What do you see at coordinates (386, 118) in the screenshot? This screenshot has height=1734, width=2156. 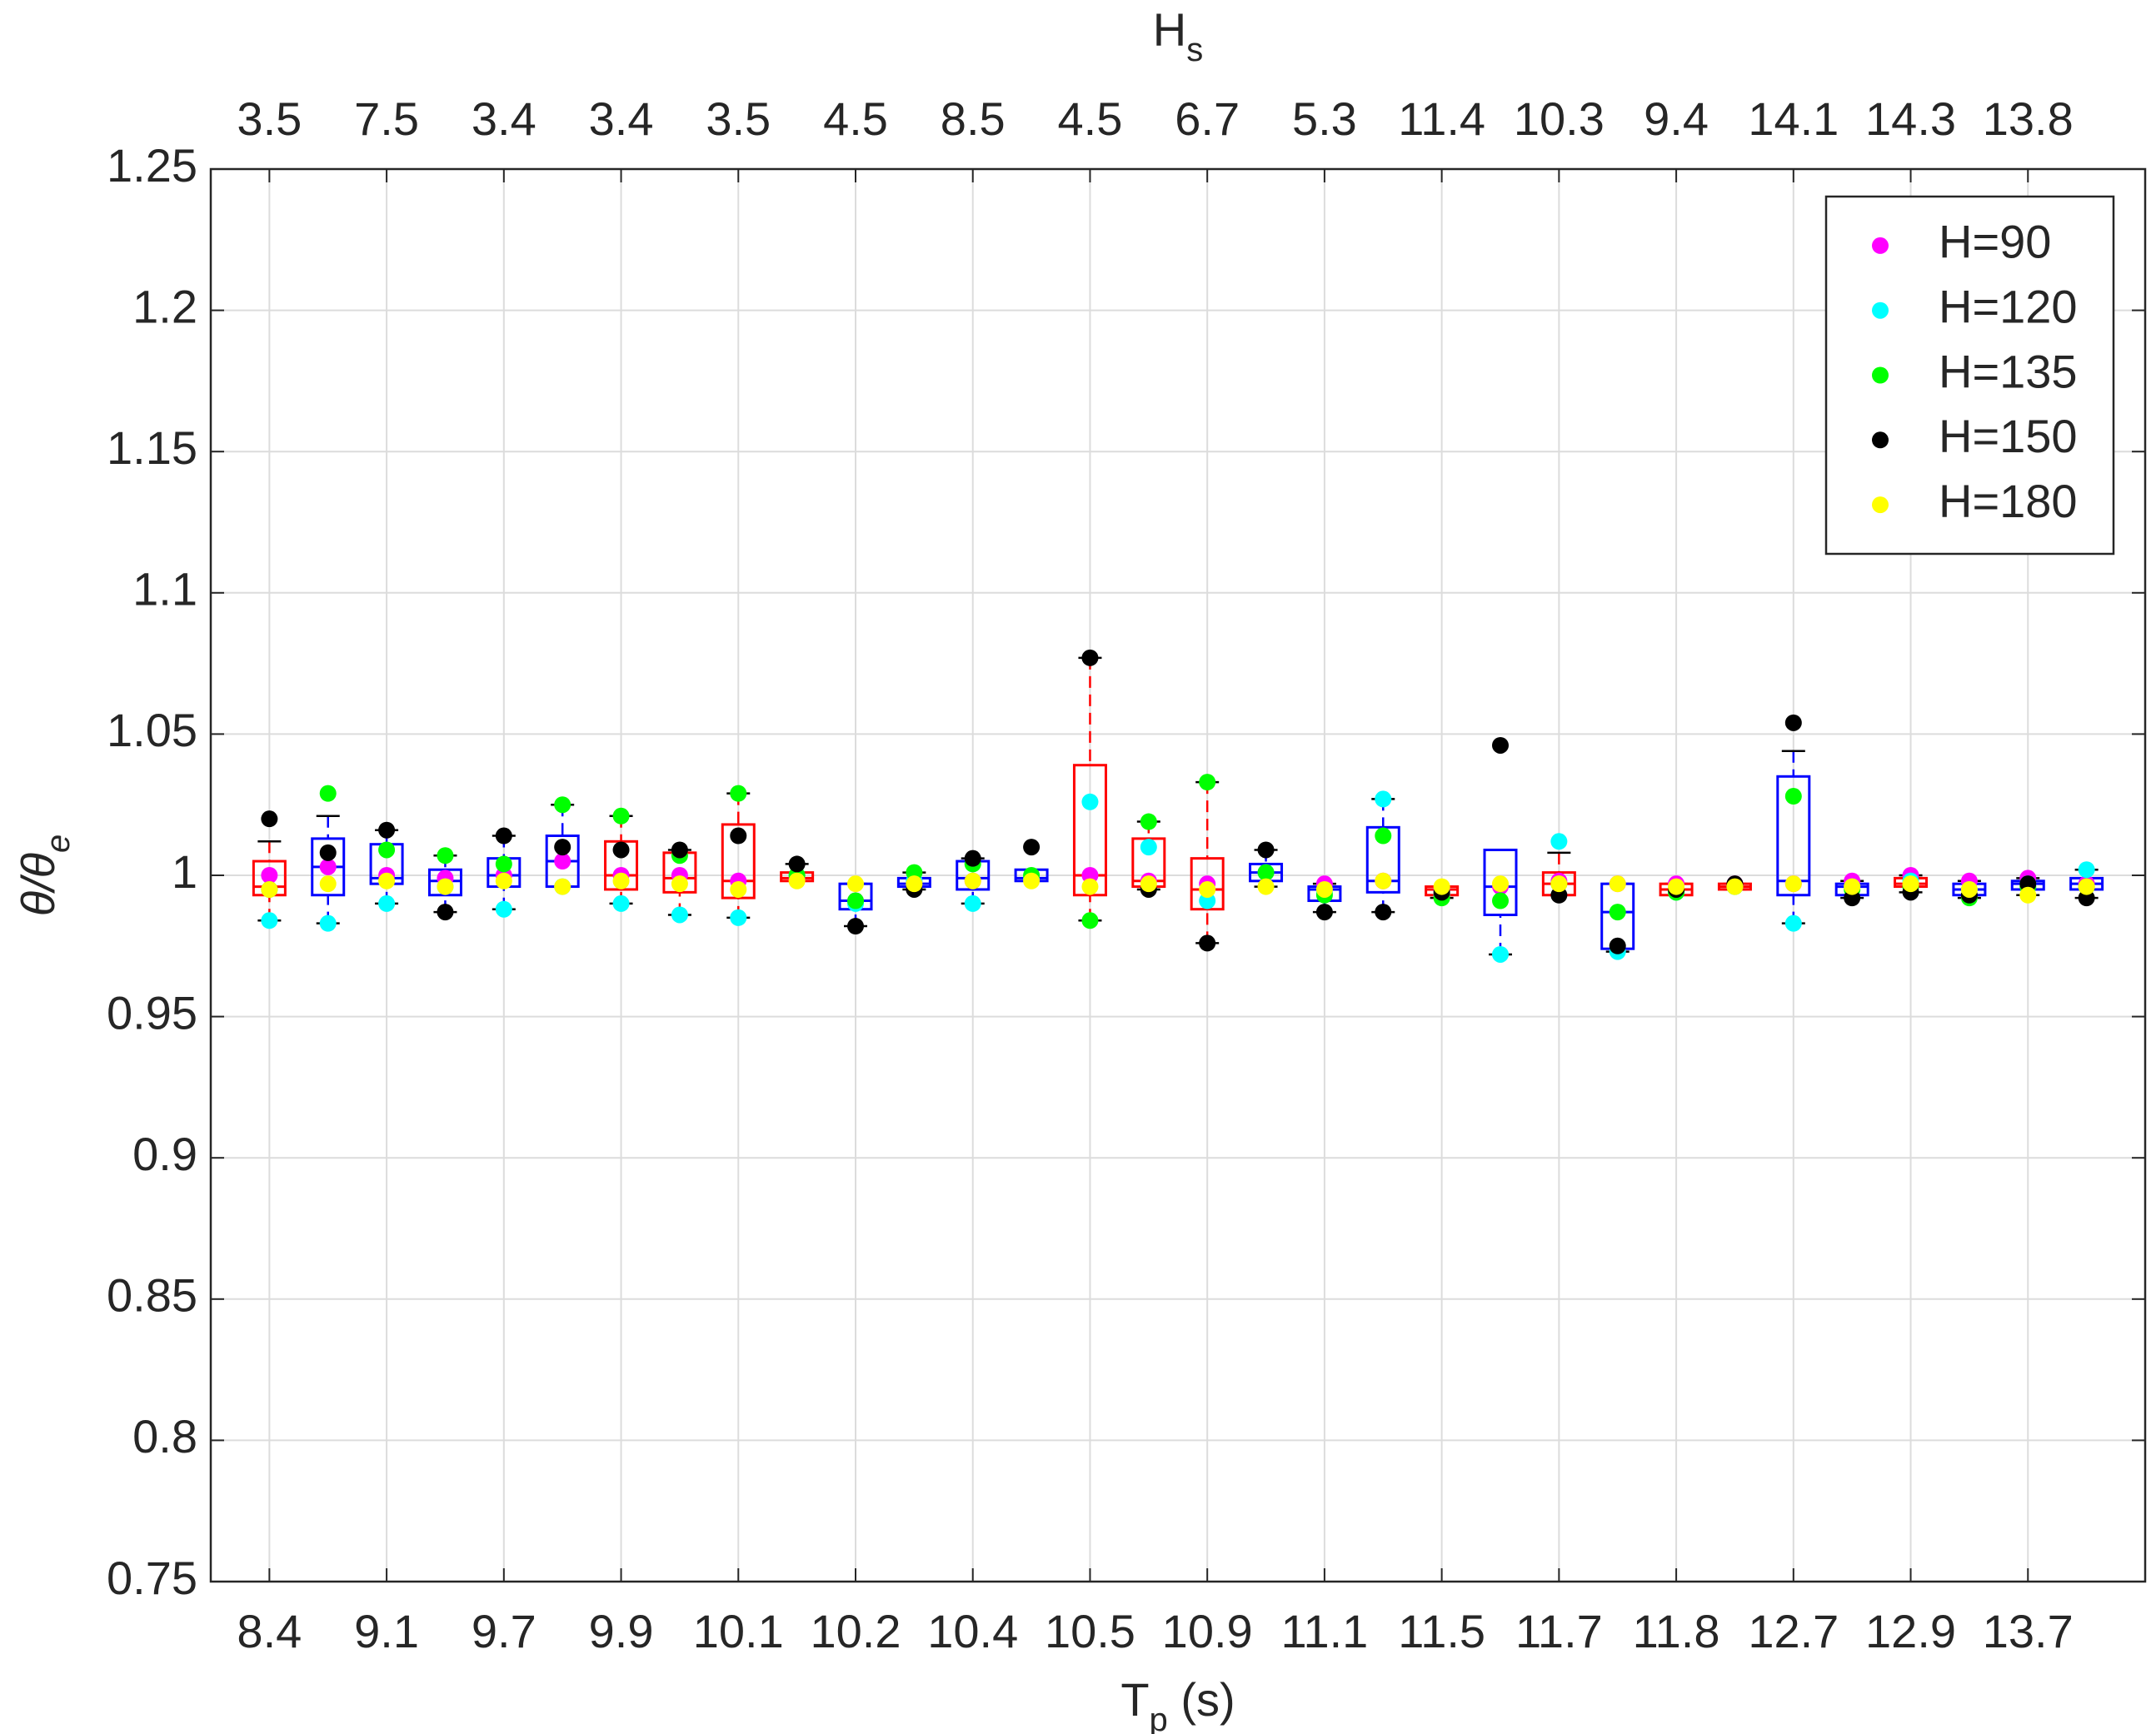 I see `x2-tick-label: 7.5` at bounding box center [386, 118].